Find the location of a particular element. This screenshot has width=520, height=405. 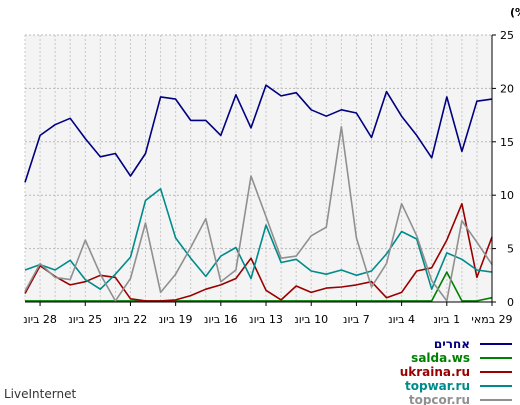

x-tick-label-6: 10 ביונ is located at coordinates (311, 319).